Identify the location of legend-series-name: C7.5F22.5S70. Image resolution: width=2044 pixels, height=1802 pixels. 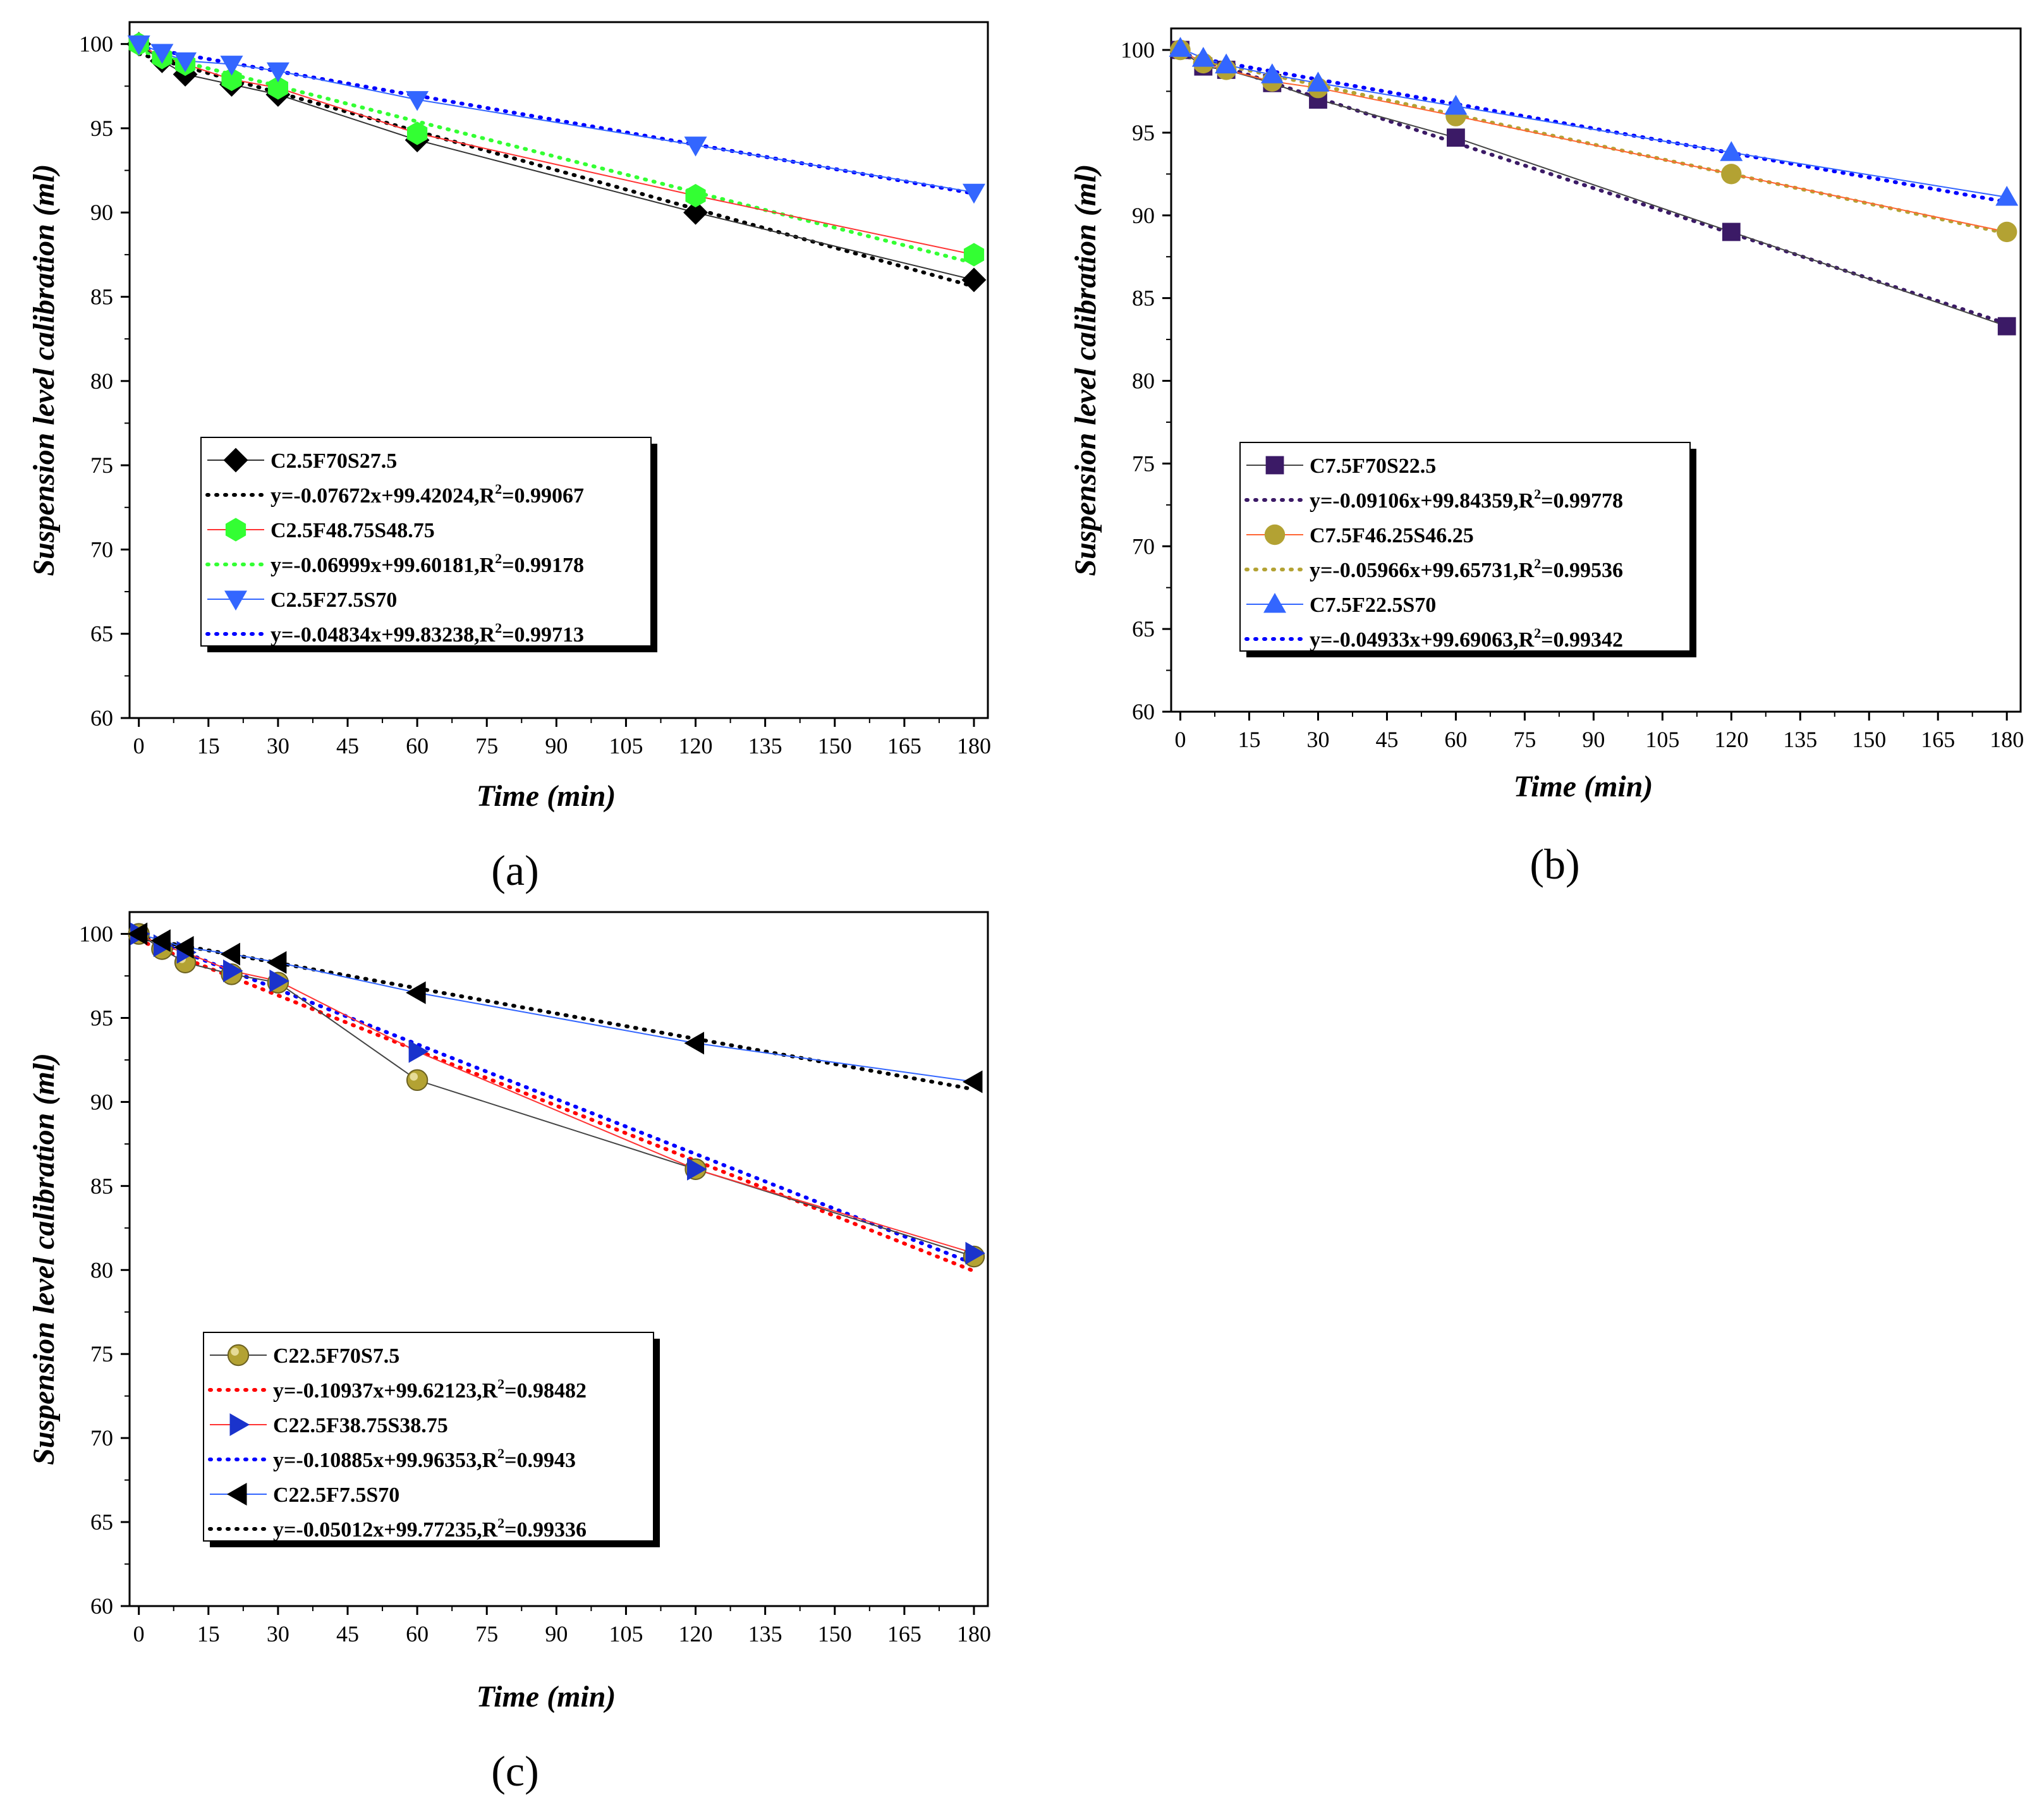
(1373, 605).